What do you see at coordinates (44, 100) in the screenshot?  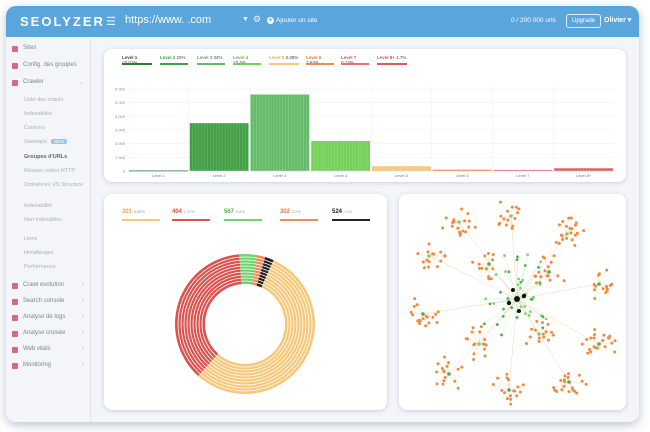 I see `sidebar-sub-liste-crawls: Liste des crawls` at bounding box center [44, 100].